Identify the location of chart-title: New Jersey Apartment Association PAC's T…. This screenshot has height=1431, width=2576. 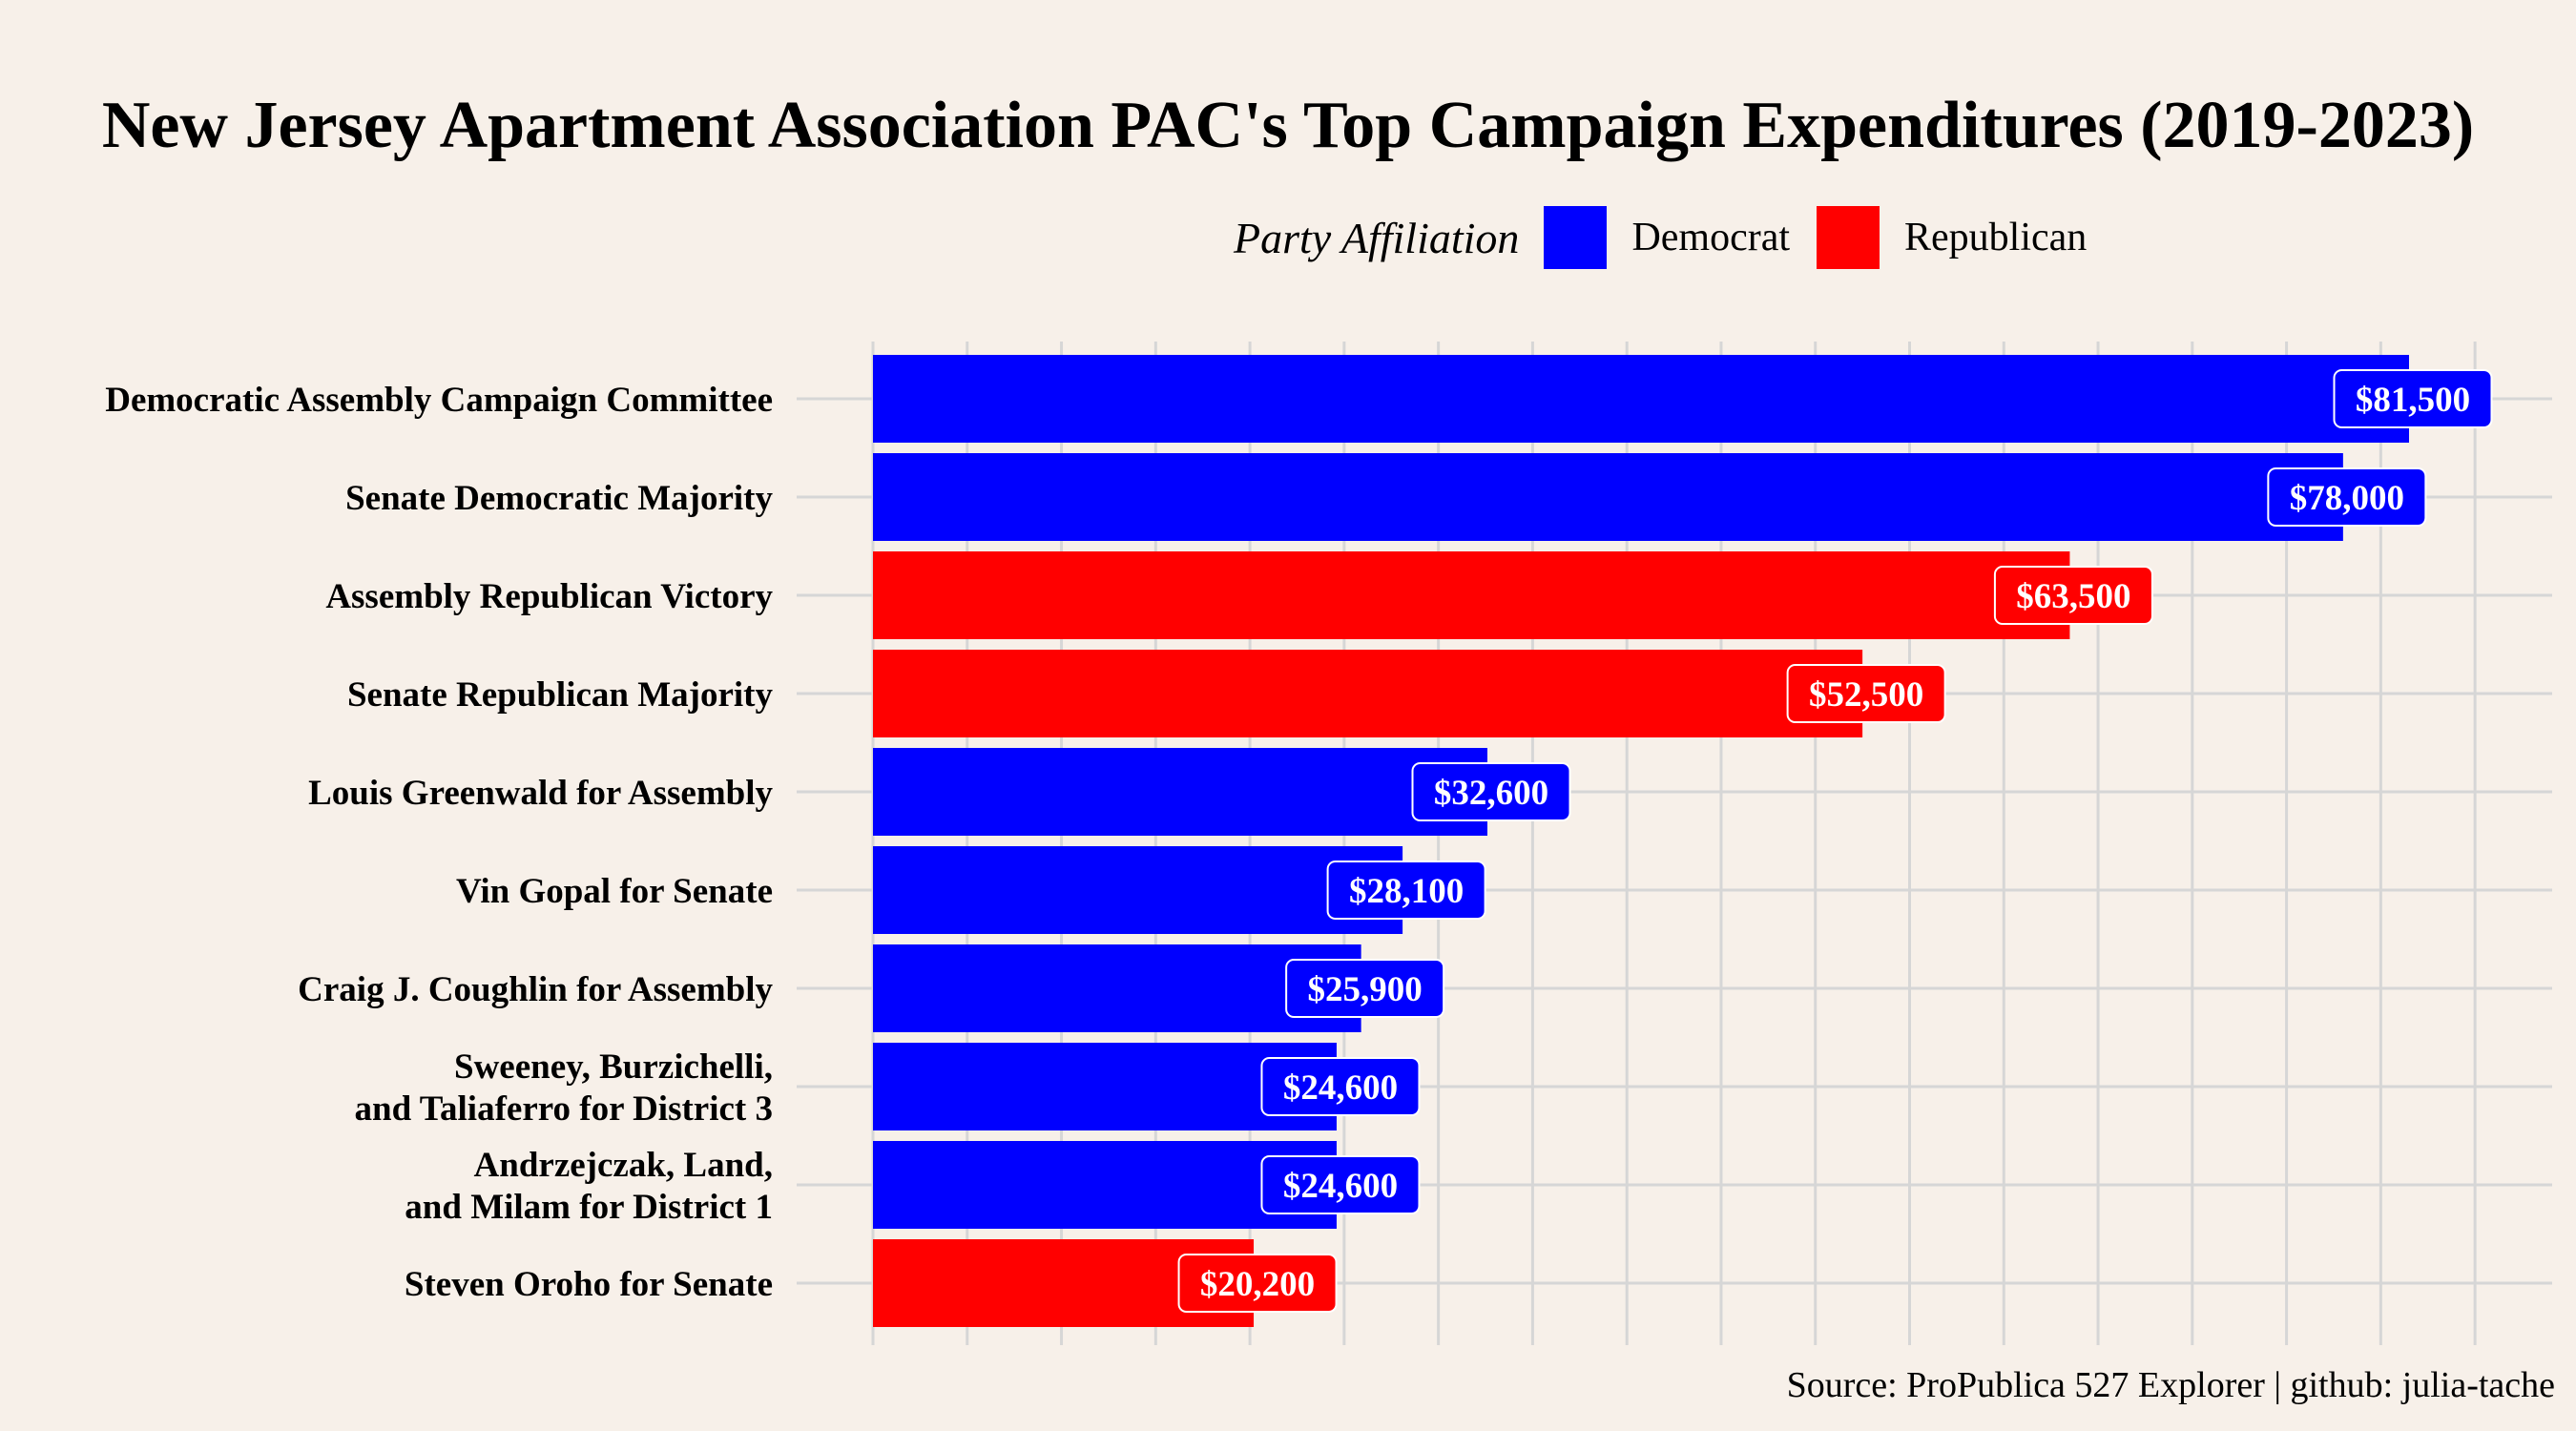
(1288, 125).